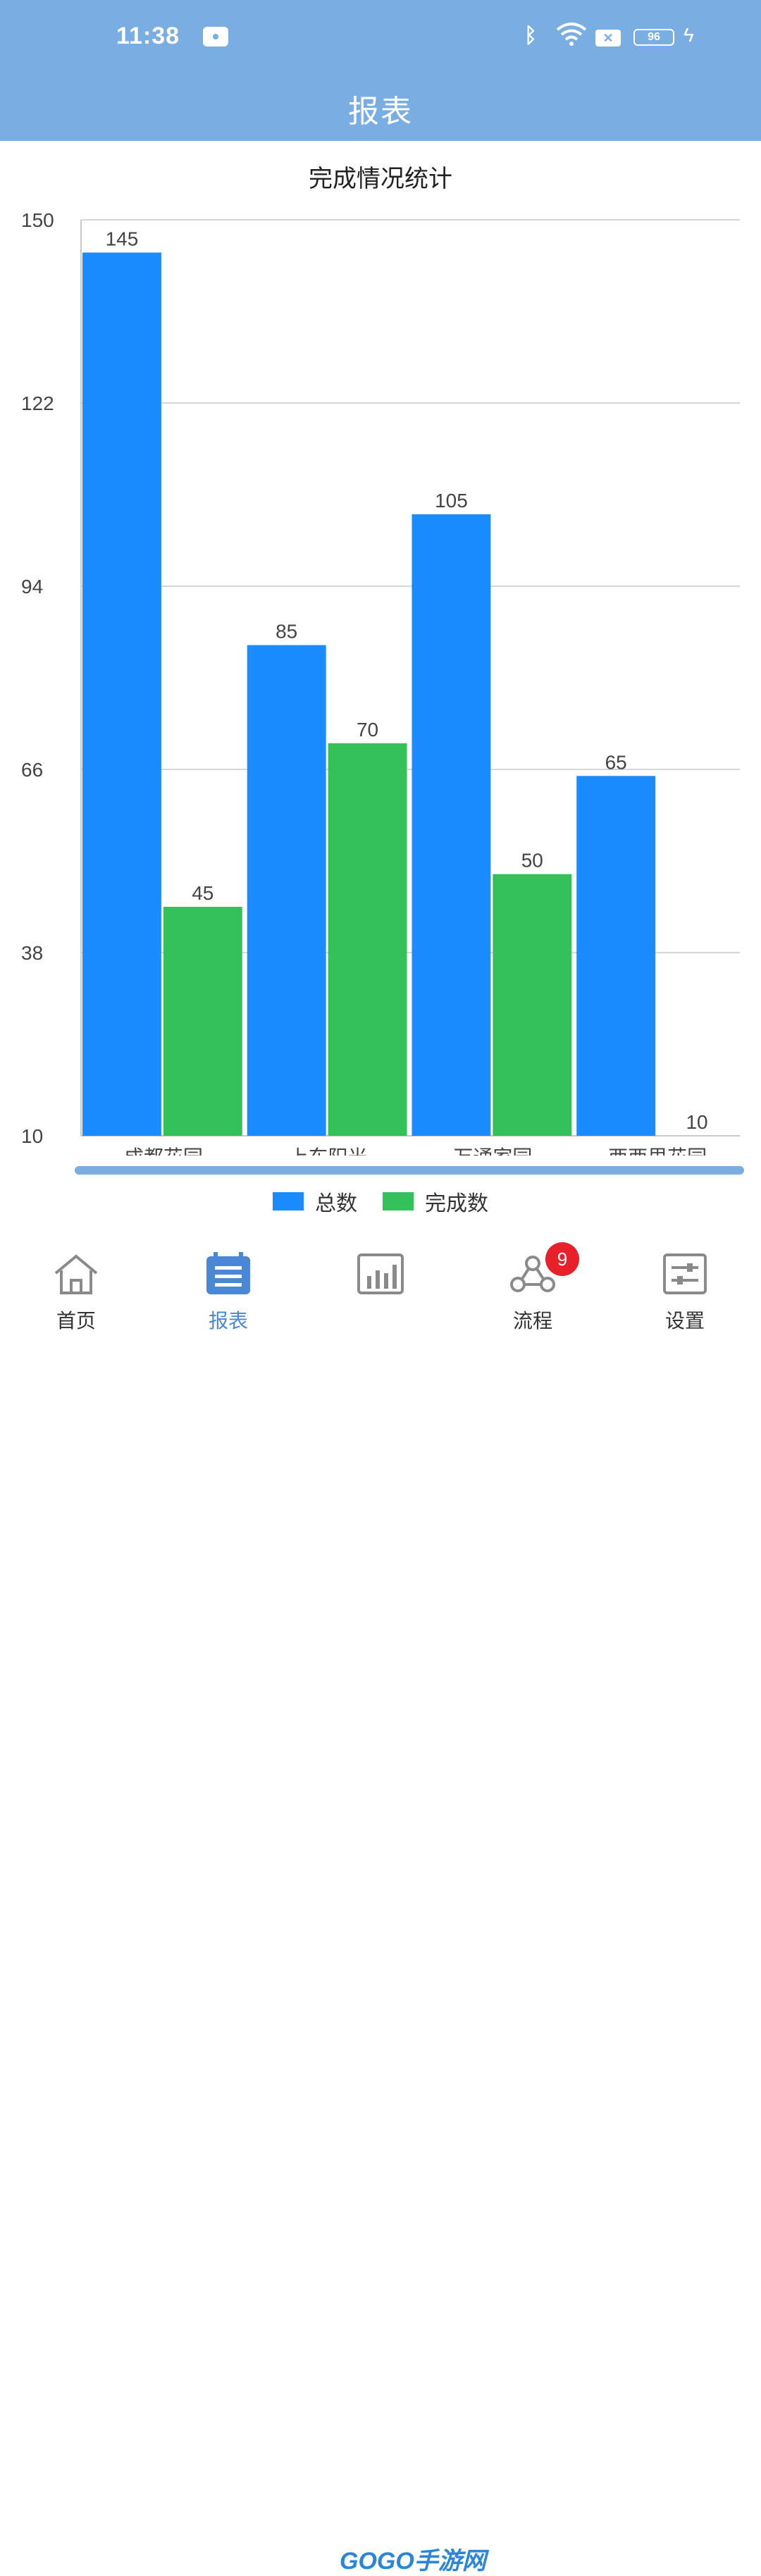 The height and width of the screenshot is (2576, 761). I want to click on legend-label-total: 总数, so click(336, 1203).